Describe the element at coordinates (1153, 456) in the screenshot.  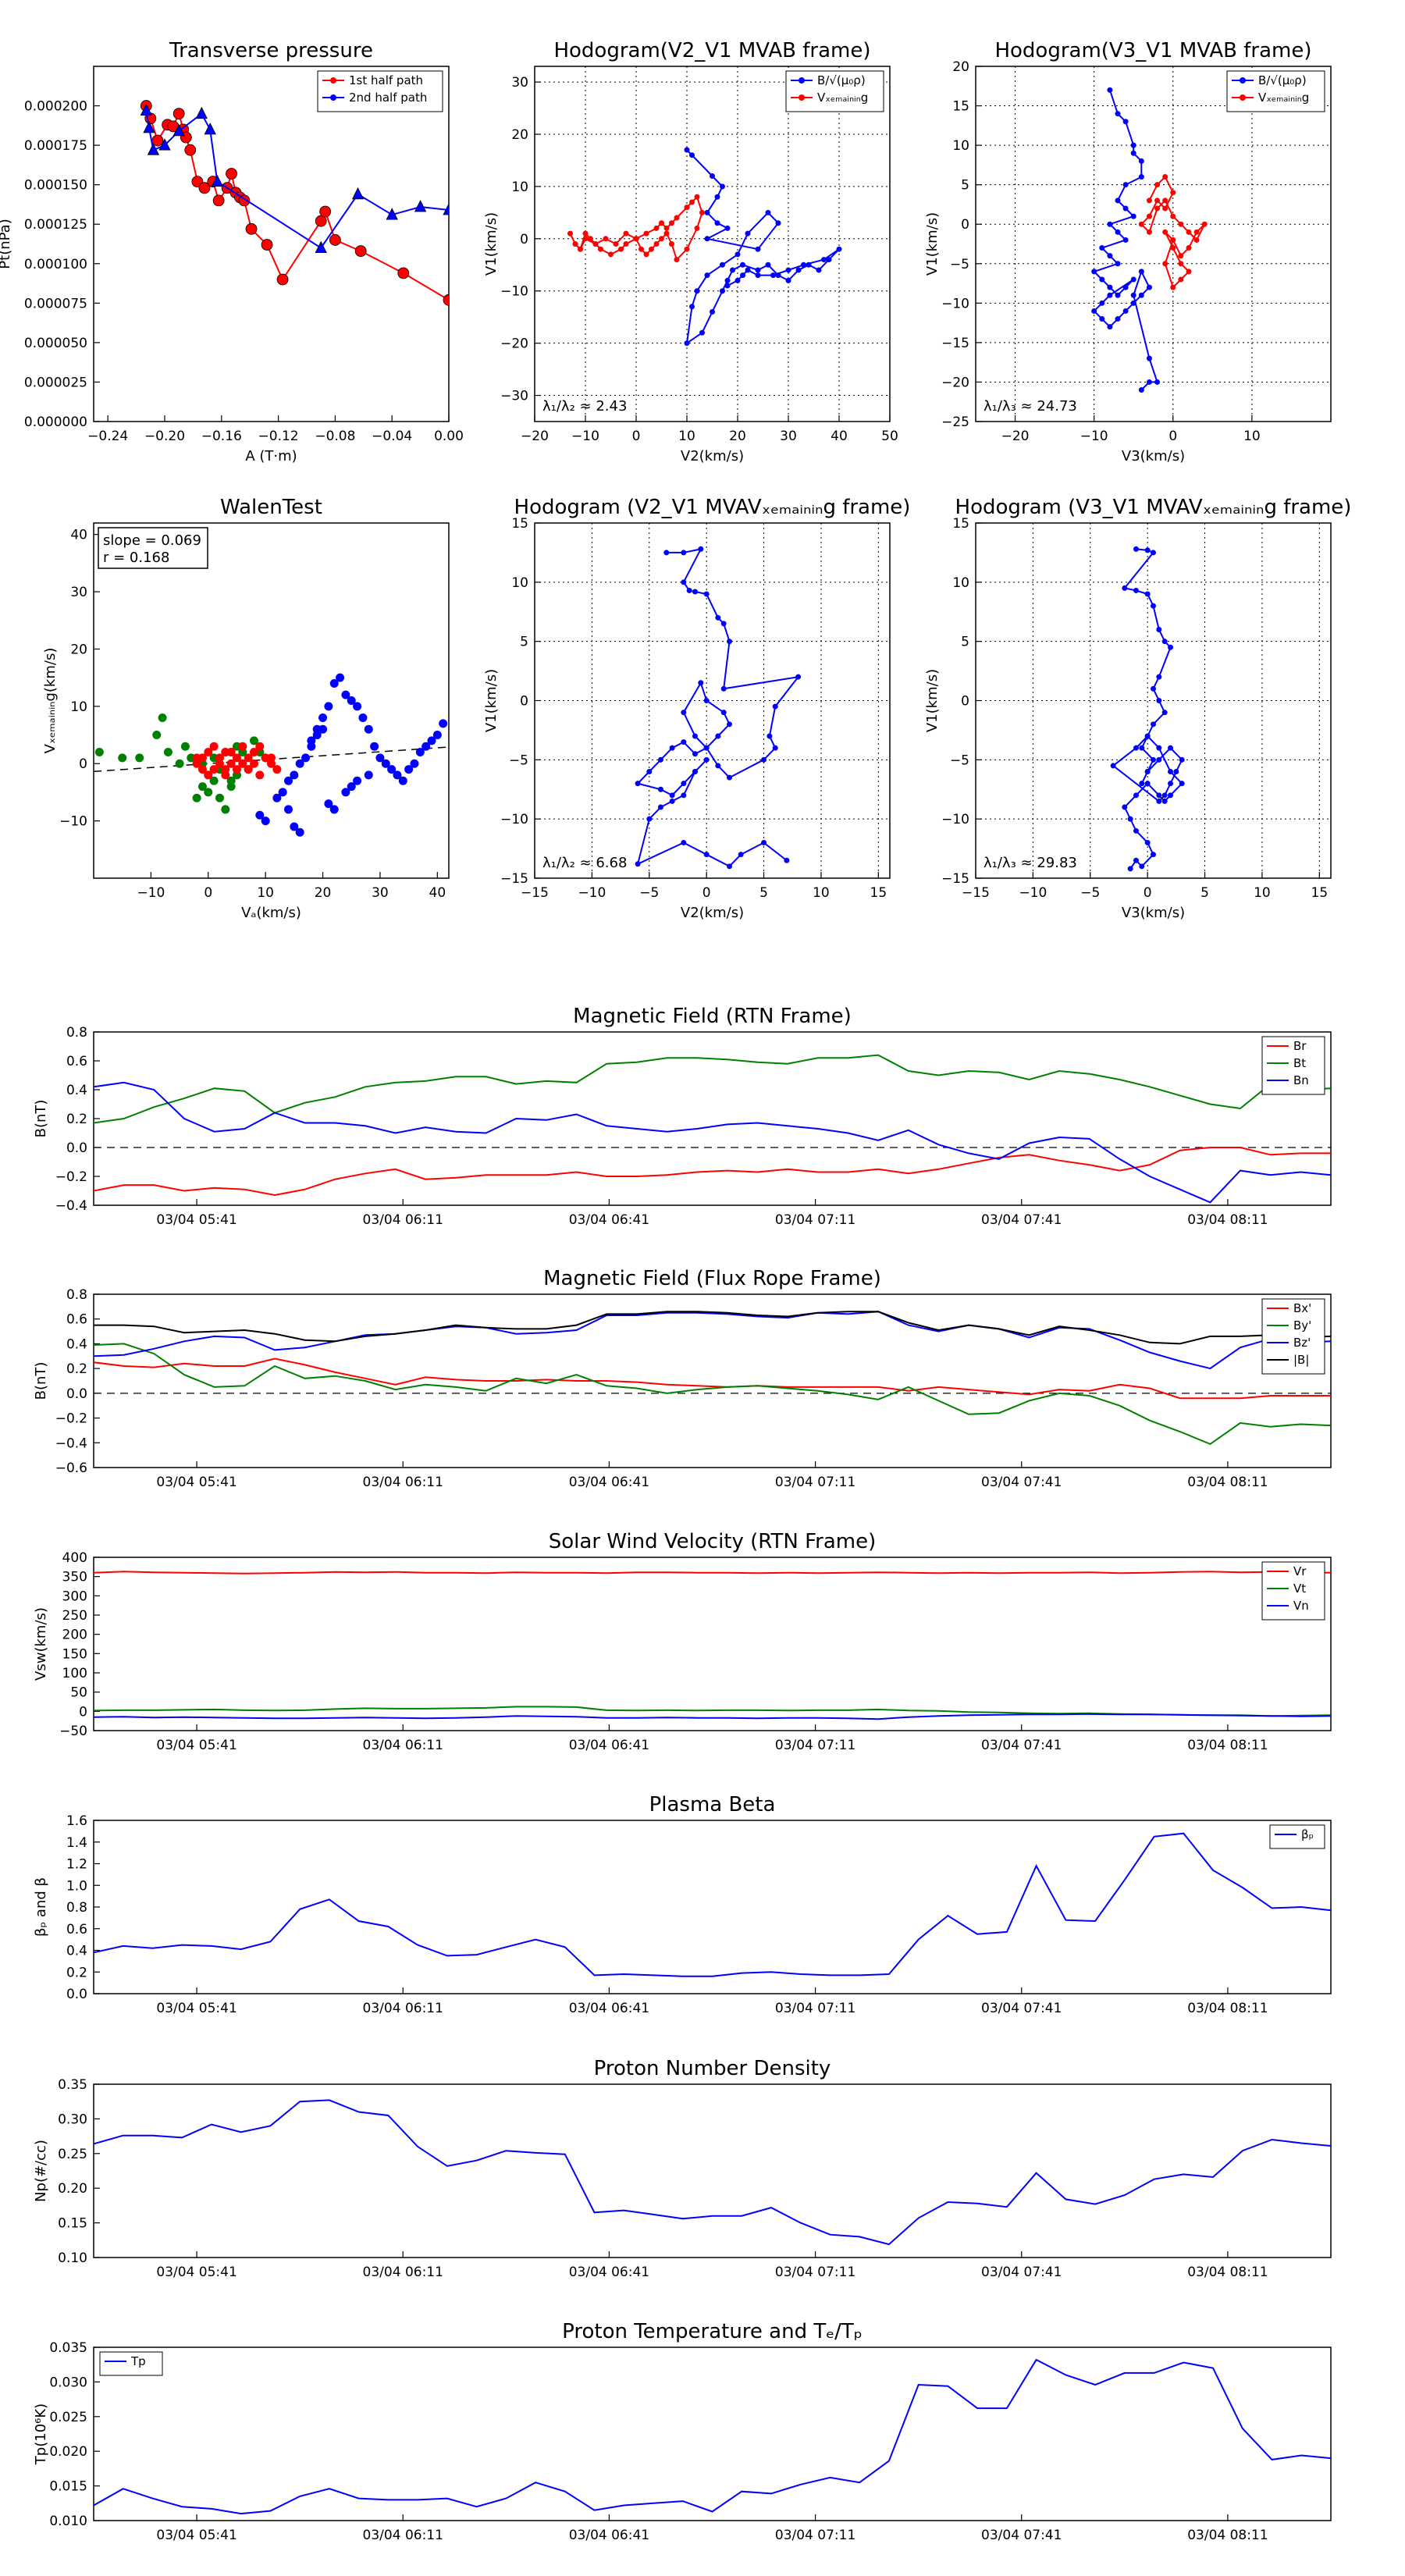
I see `x-axis-label: V3(km/s)` at that location.